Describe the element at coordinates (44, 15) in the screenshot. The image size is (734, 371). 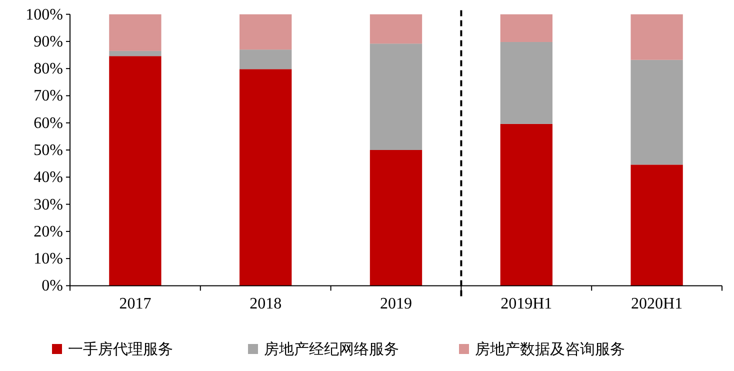
I see `y-tick-label: 100%` at that location.